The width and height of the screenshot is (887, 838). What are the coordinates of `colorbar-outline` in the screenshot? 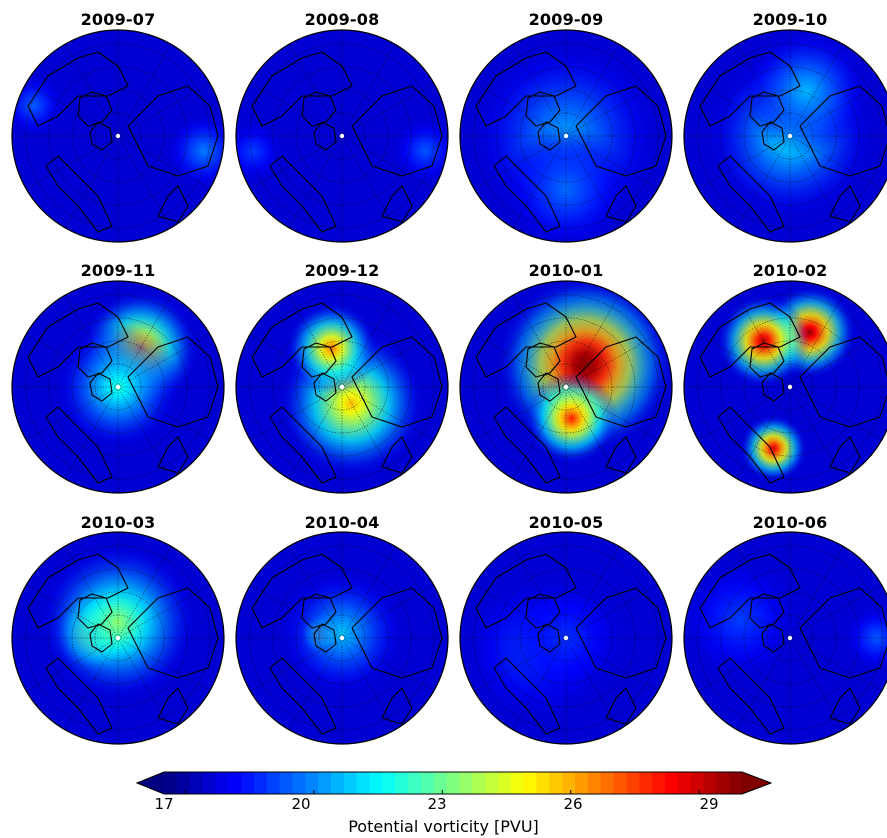 It's located at (454, 783).